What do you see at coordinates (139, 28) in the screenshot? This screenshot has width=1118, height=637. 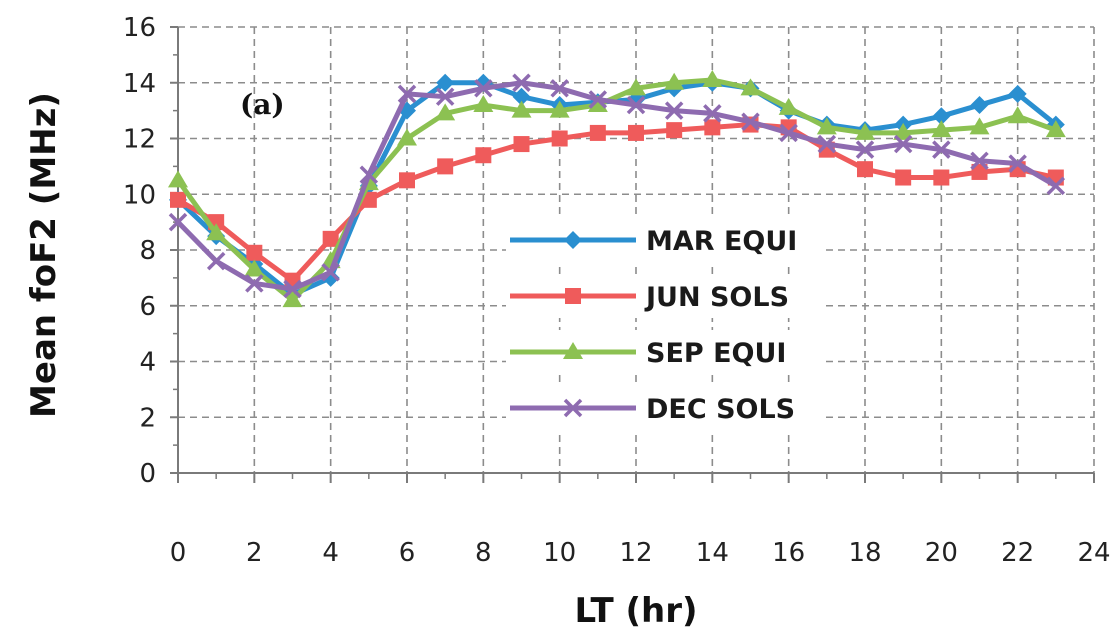 I see `y-tick-label: 16` at bounding box center [139, 28].